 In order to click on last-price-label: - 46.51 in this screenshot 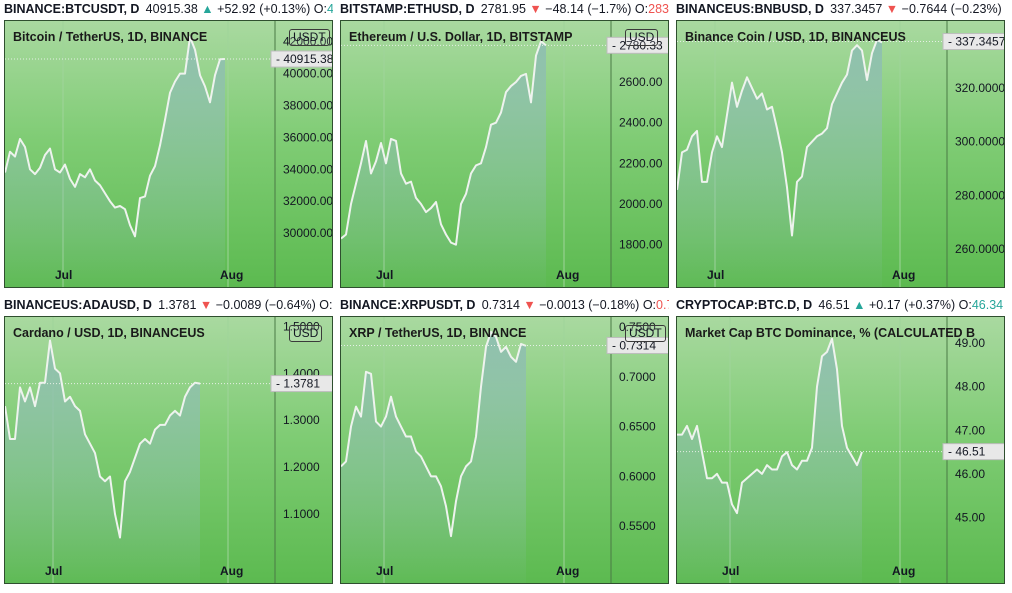, I will do `click(973, 452)`.